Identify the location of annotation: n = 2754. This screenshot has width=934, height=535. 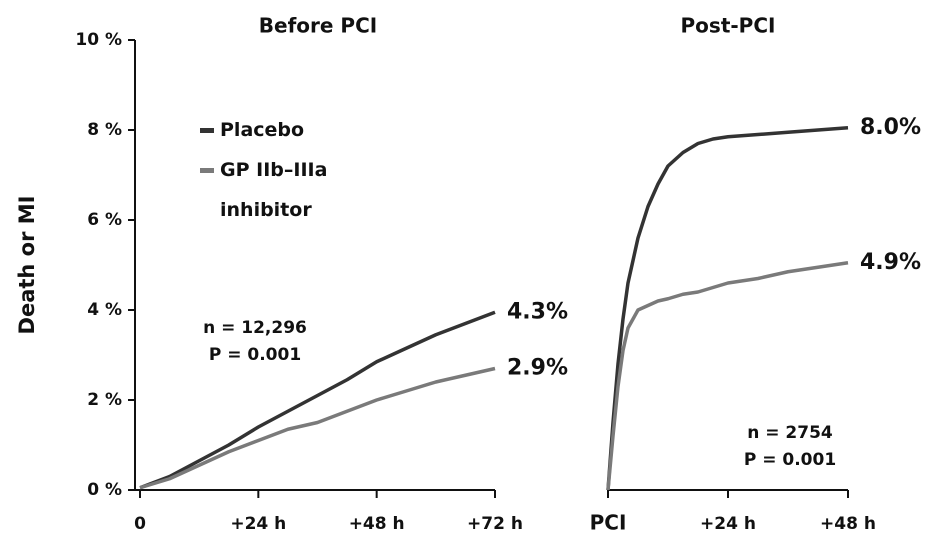
(790, 433).